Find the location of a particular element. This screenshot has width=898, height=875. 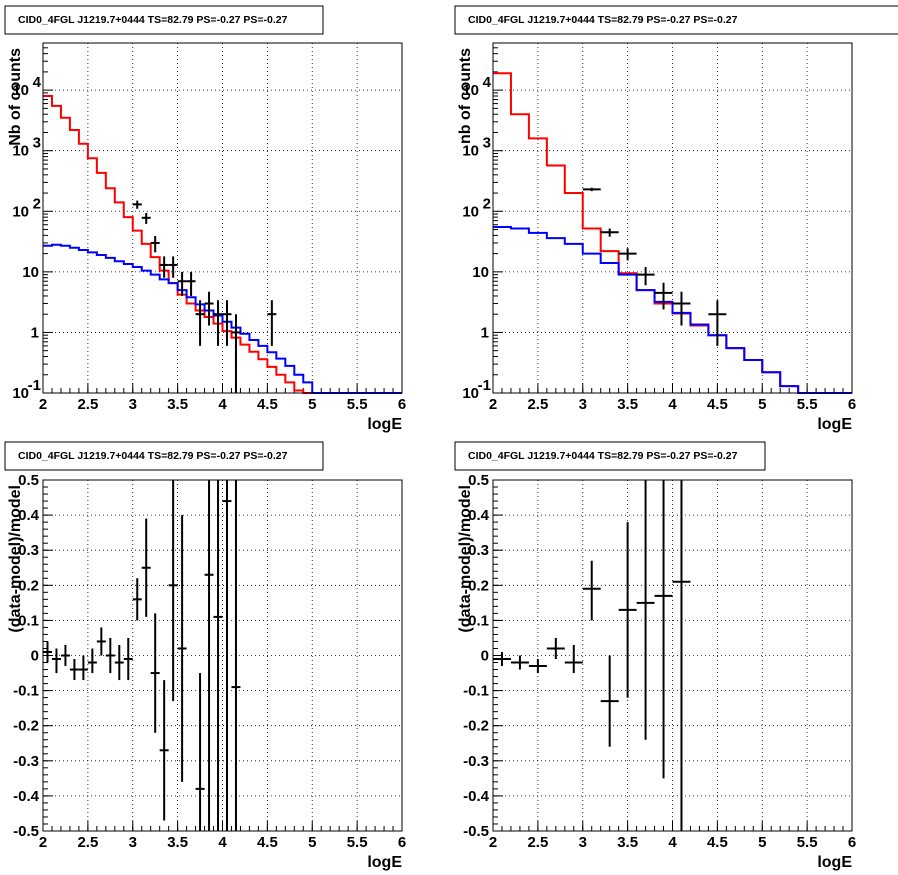

y-tick-label: 0.5 is located at coordinates (478, 480).